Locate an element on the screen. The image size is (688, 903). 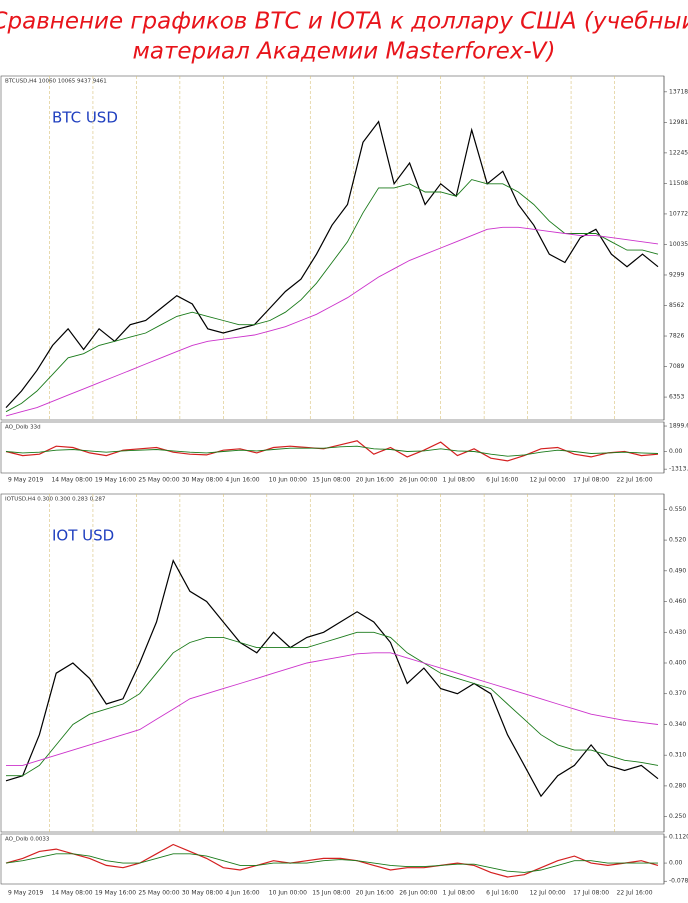
y-tick-label: 7089 is located at coordinates (676, 366).